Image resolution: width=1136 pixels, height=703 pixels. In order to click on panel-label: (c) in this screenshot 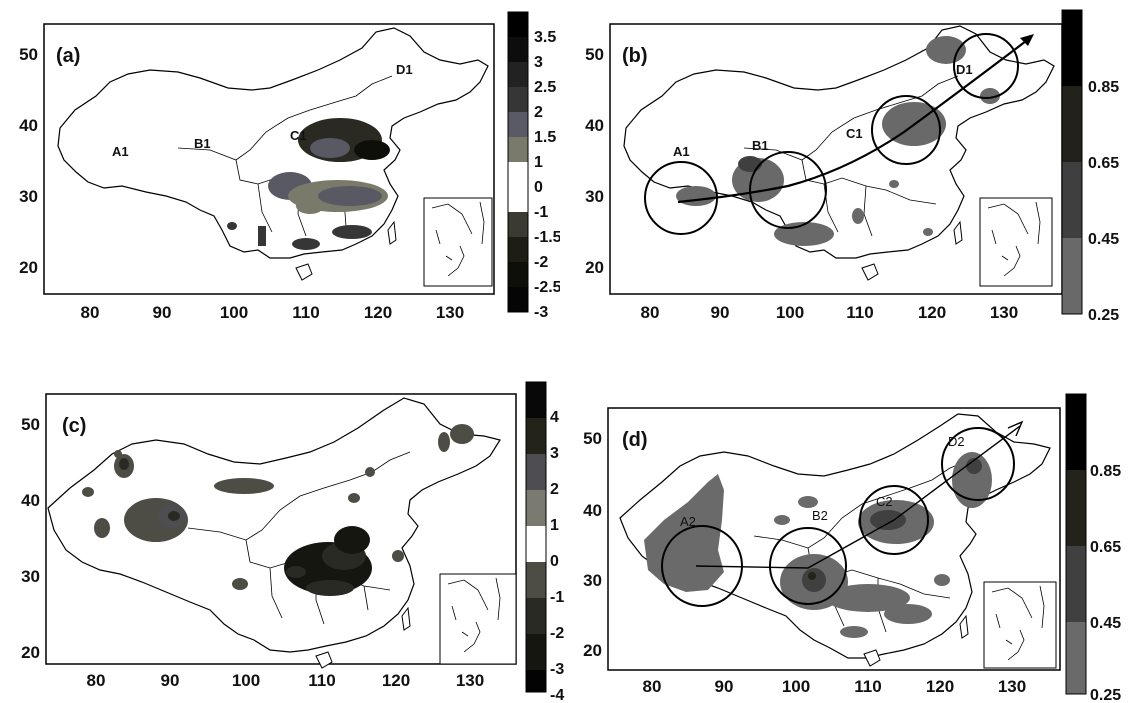, I will do `click(74, 426)`.